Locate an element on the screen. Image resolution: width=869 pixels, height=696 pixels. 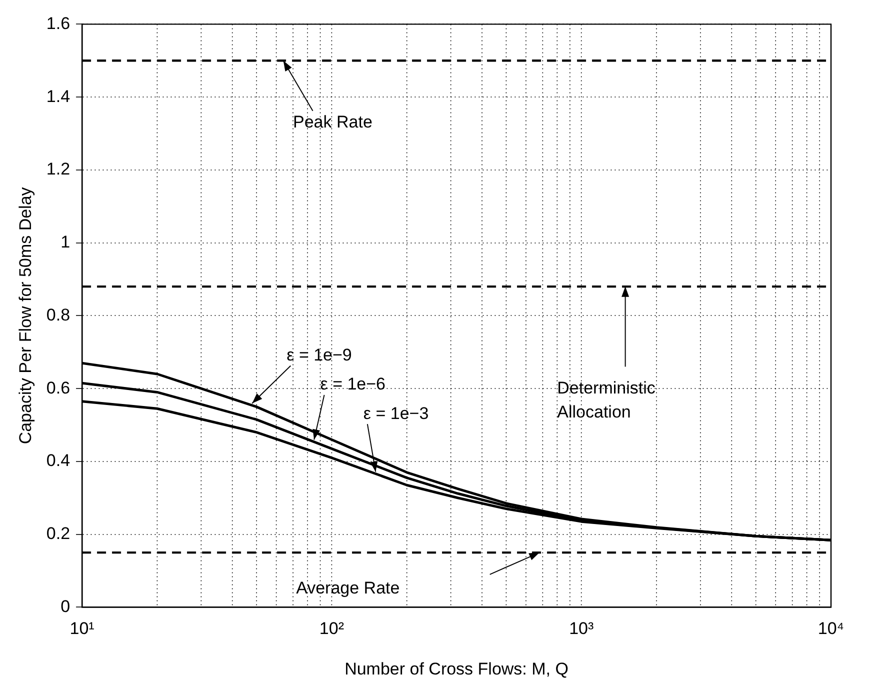
y-tick-label: 0.4 is located at coordinates (58, 460).